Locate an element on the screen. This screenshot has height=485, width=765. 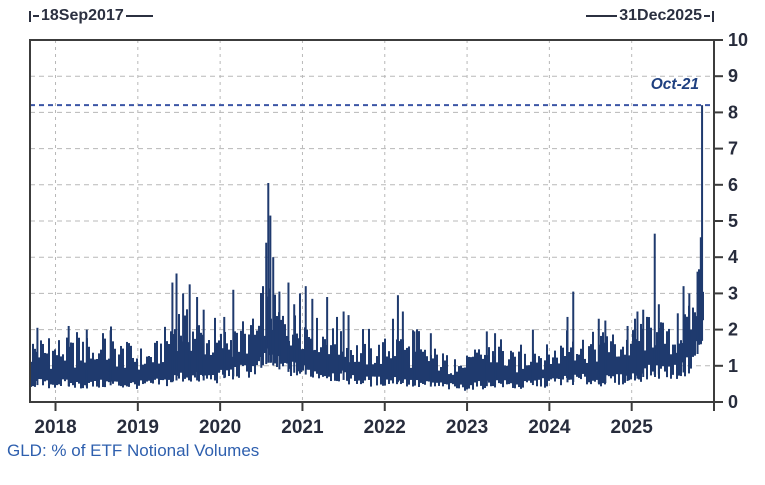
y-tick-label: 2 is located at coordinates (733, 330).